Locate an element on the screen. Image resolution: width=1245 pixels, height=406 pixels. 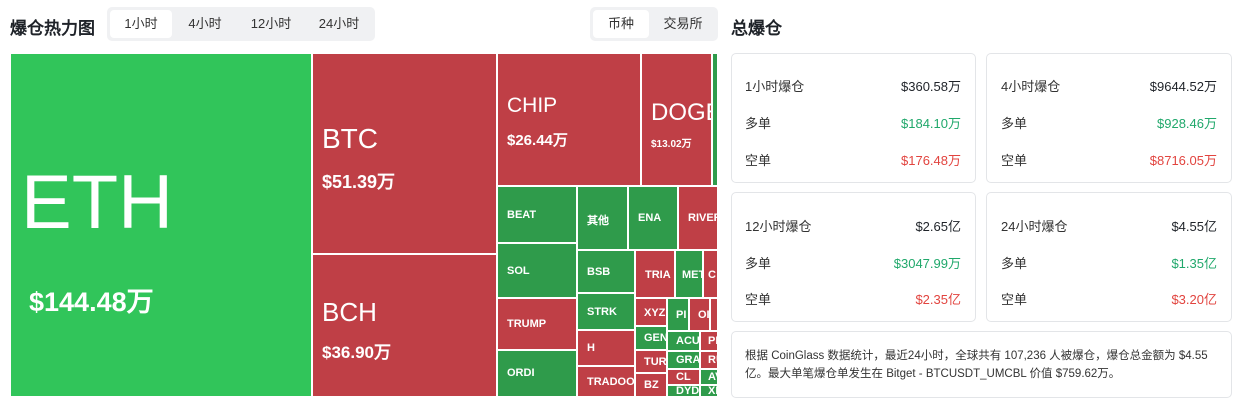
heatmap-cell-pe: PE is located at coordinates (709, 341).